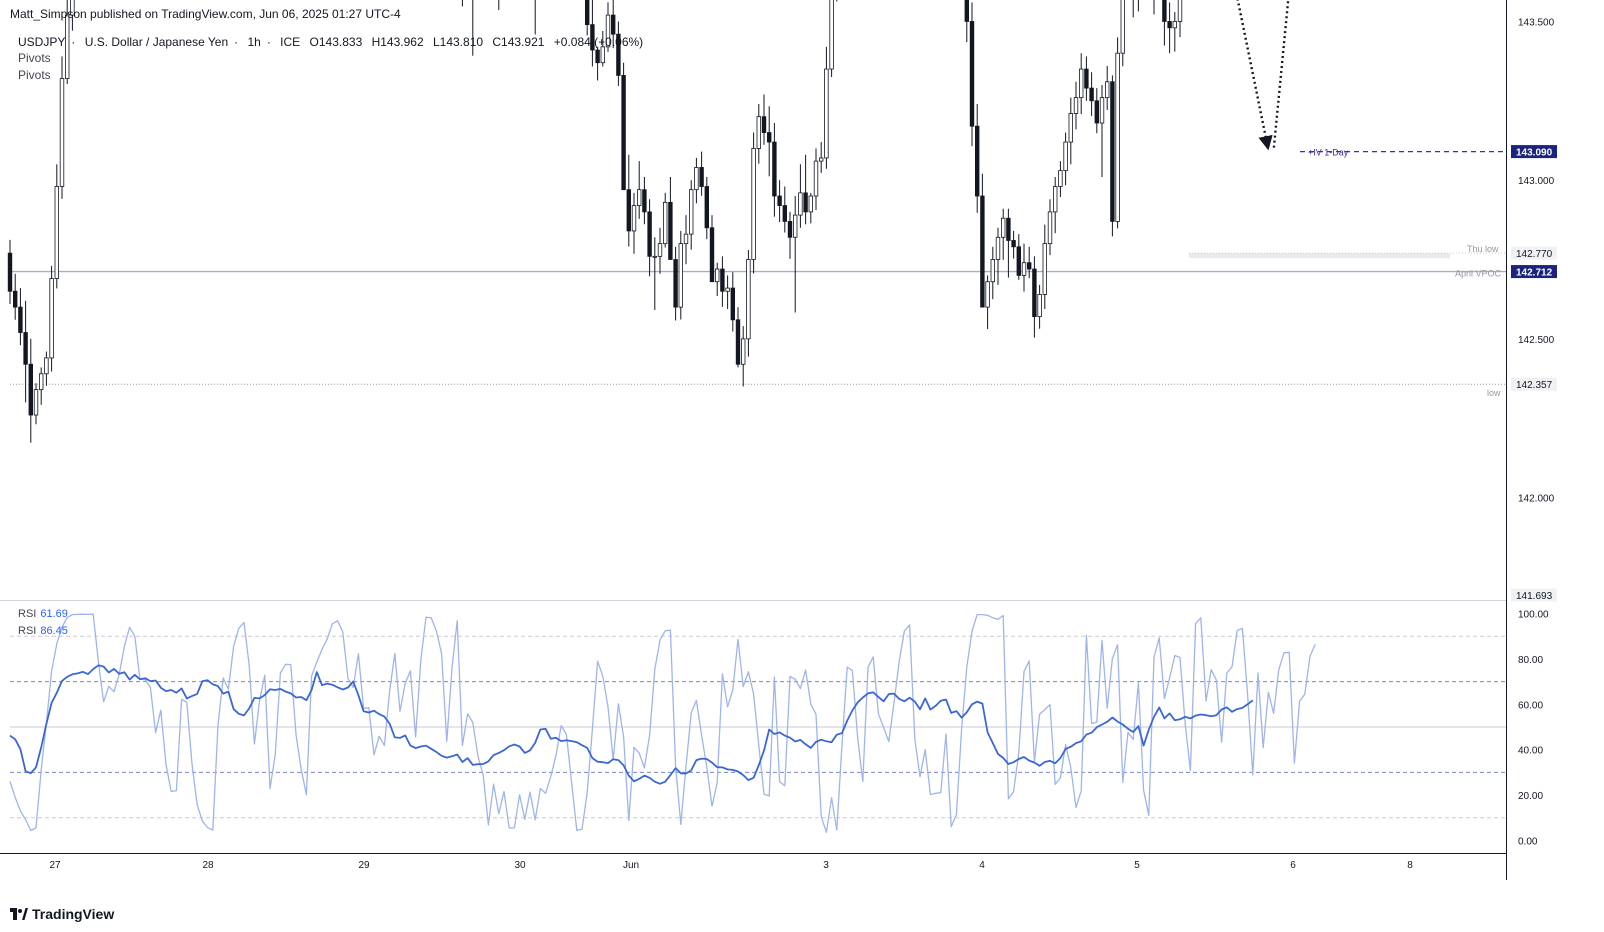 This screenshot has height=932, width=1604. Describe the element at coordinates (982, 865) in the screenshot. I see `time-tick-label: 4` at that location.